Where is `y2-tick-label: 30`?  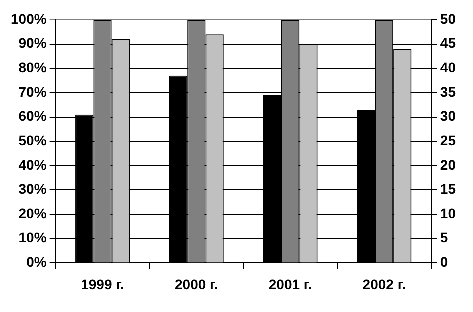
y2-tick-label: 30 is located at coordinates (448, 116).